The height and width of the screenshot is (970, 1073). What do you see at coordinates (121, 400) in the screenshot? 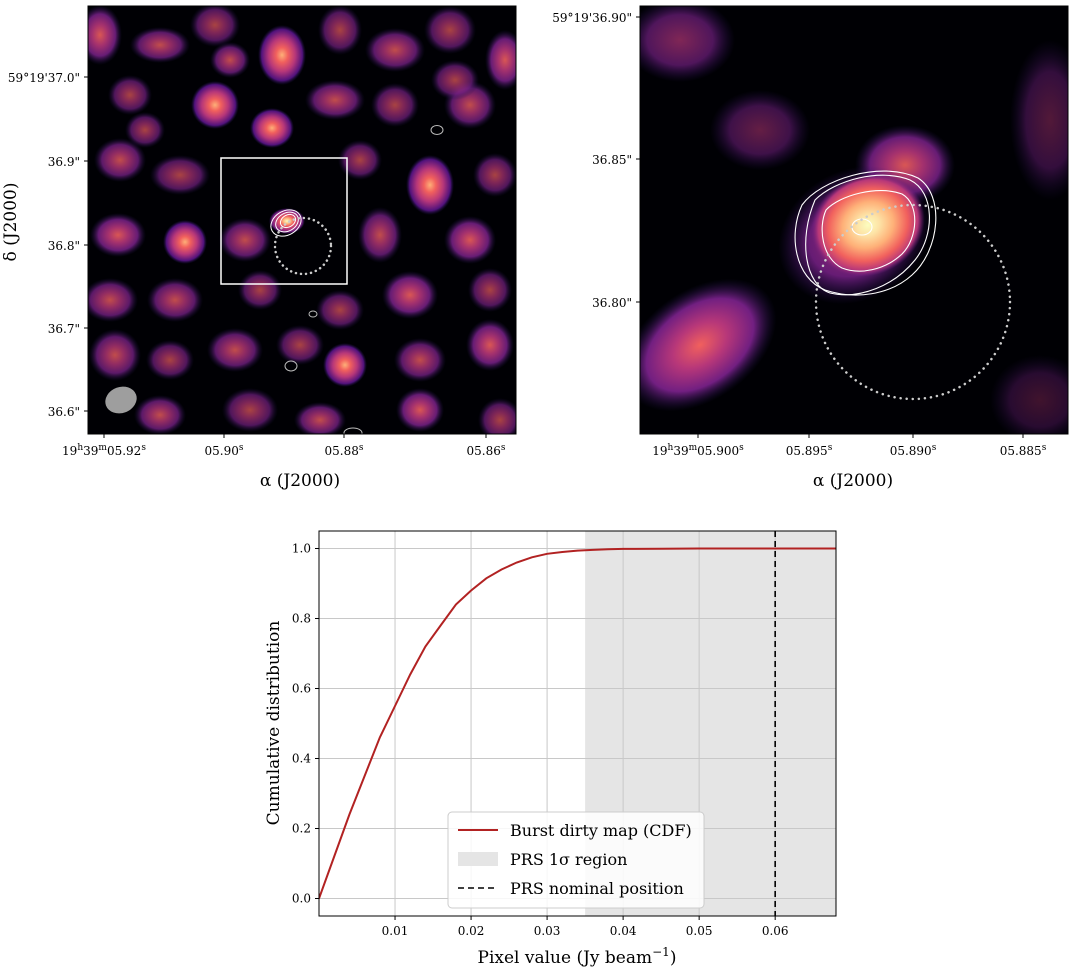
I see `beam-ellipse` at bounding box center [121, 400].